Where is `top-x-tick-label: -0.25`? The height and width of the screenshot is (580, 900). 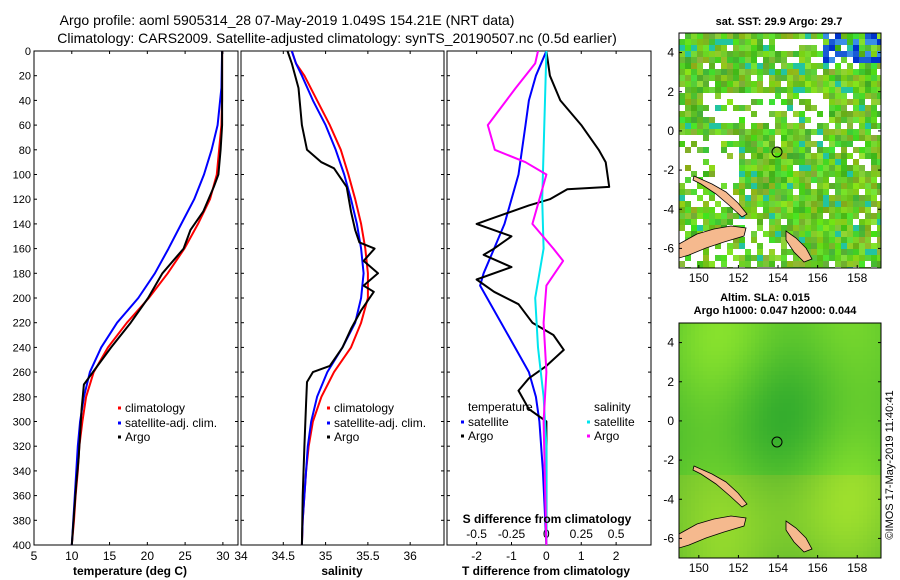
top-x-tick-label: -0.25 is located at coordinates (512, 534).